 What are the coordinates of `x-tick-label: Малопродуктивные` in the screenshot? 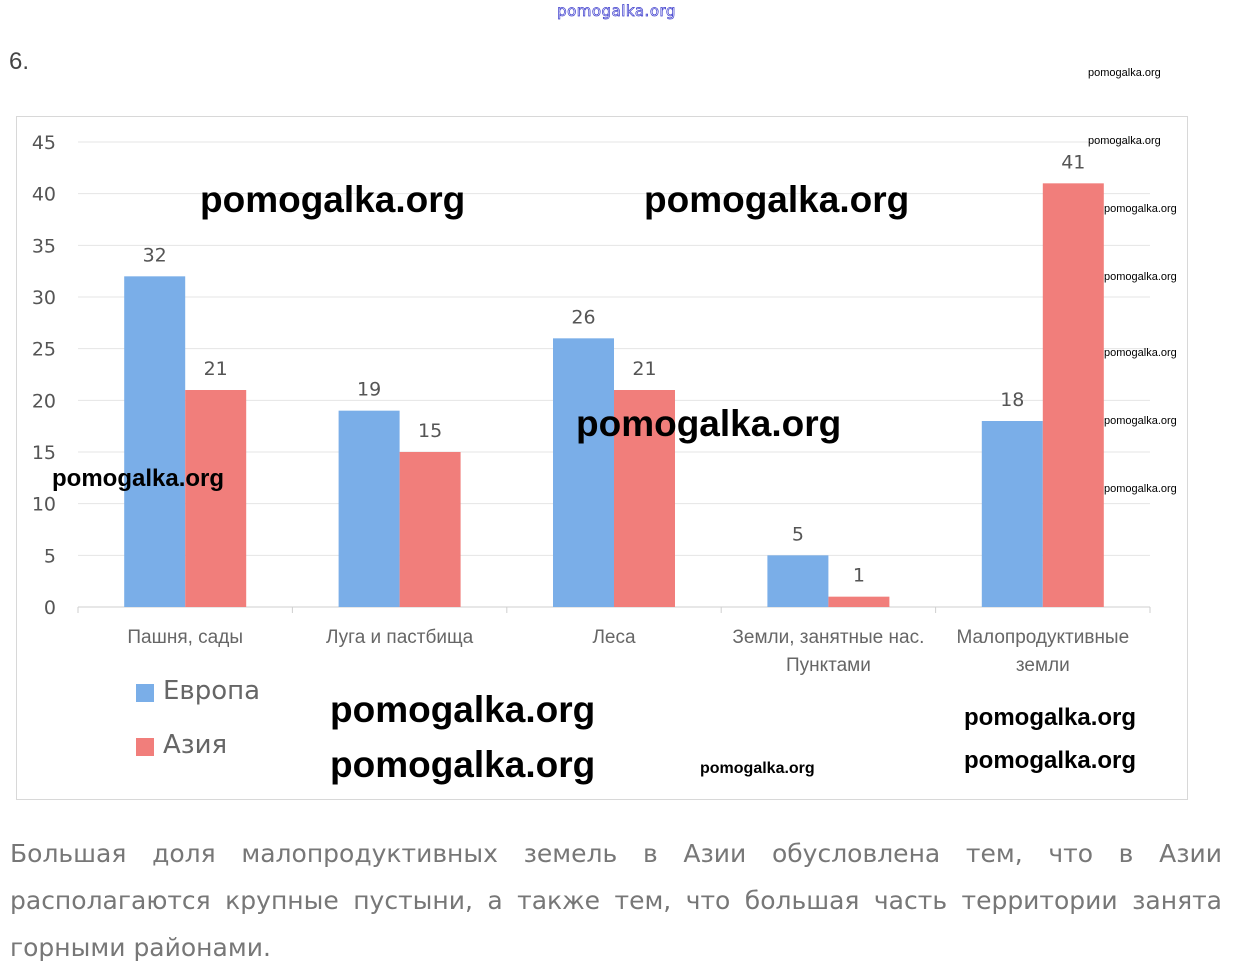 It's located at (1042, 637).